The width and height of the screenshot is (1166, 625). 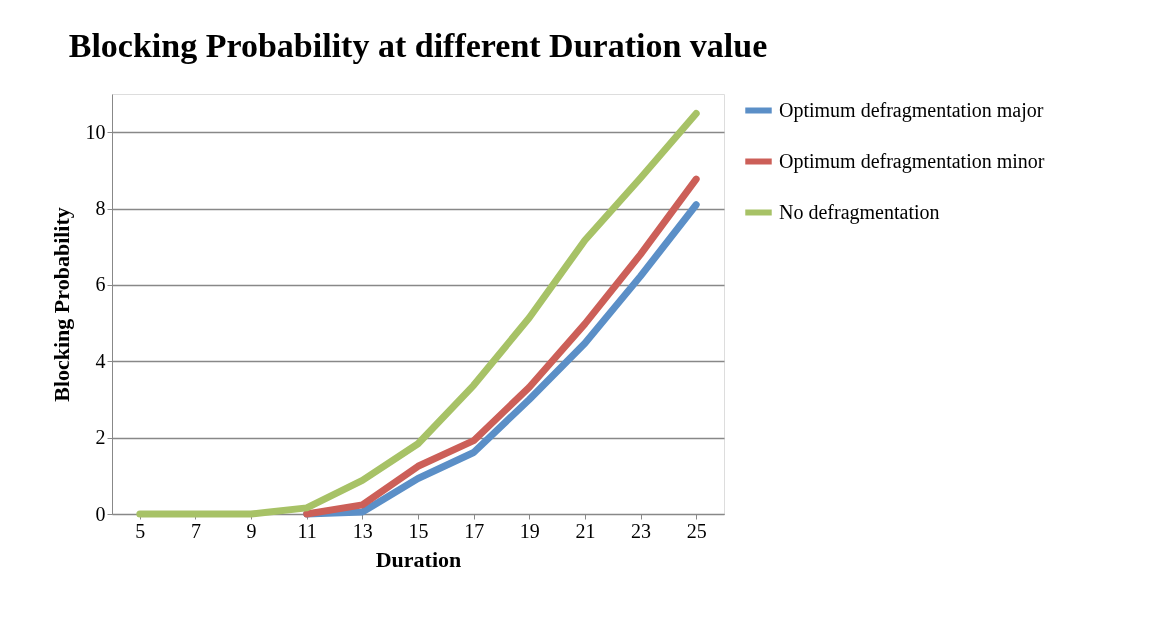 What do you see at coordinates (95, 131) in the screenshot?
I see `y-tick-label: 10` at bounding box center [95, 131].